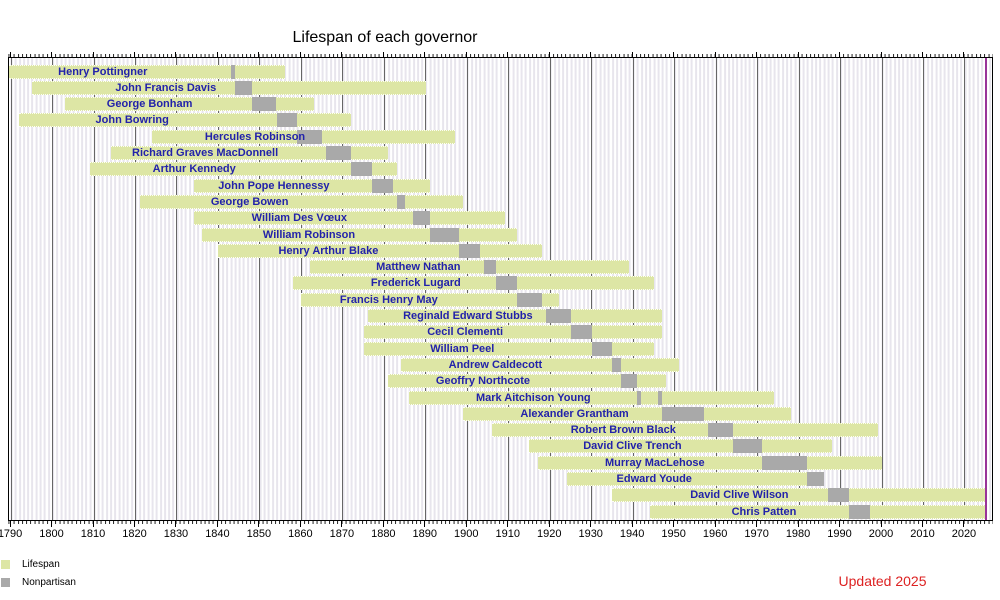  Describe the element at coordinates (654, 479) in the screenshot. I see `governor-name-label: Edward Youde` at that location.